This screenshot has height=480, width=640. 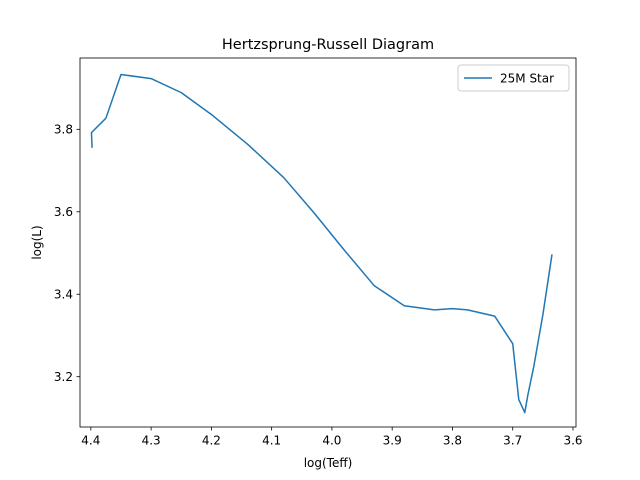 I want to click on x-tick-label: 3.6, so click(x=572, y=441).